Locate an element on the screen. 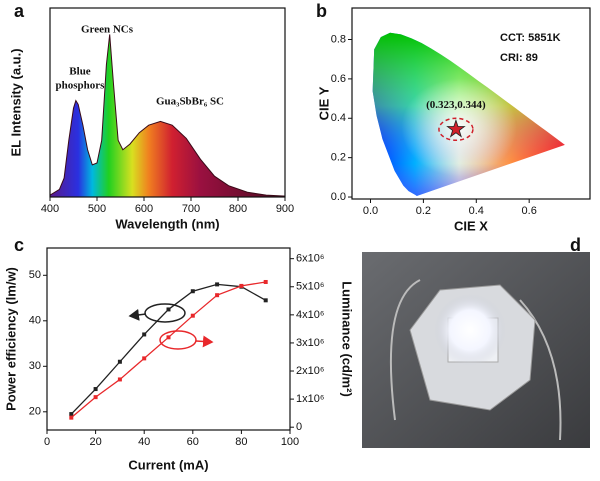 This screenshot has height=481, width=600. y-axis-title: EL Intensity (a.u.) is located at coordinates (15, 102).